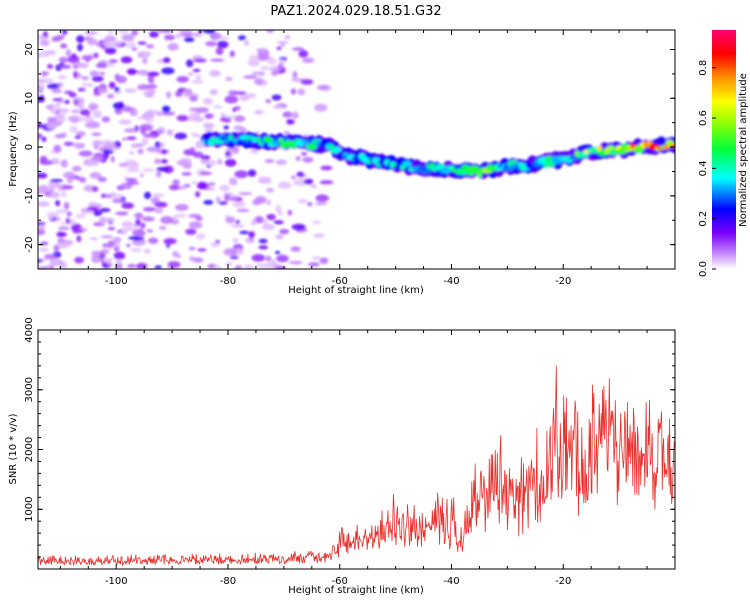 The image size is (750, 600). I want to click on x-tick-label: -60, so click(340, 581).